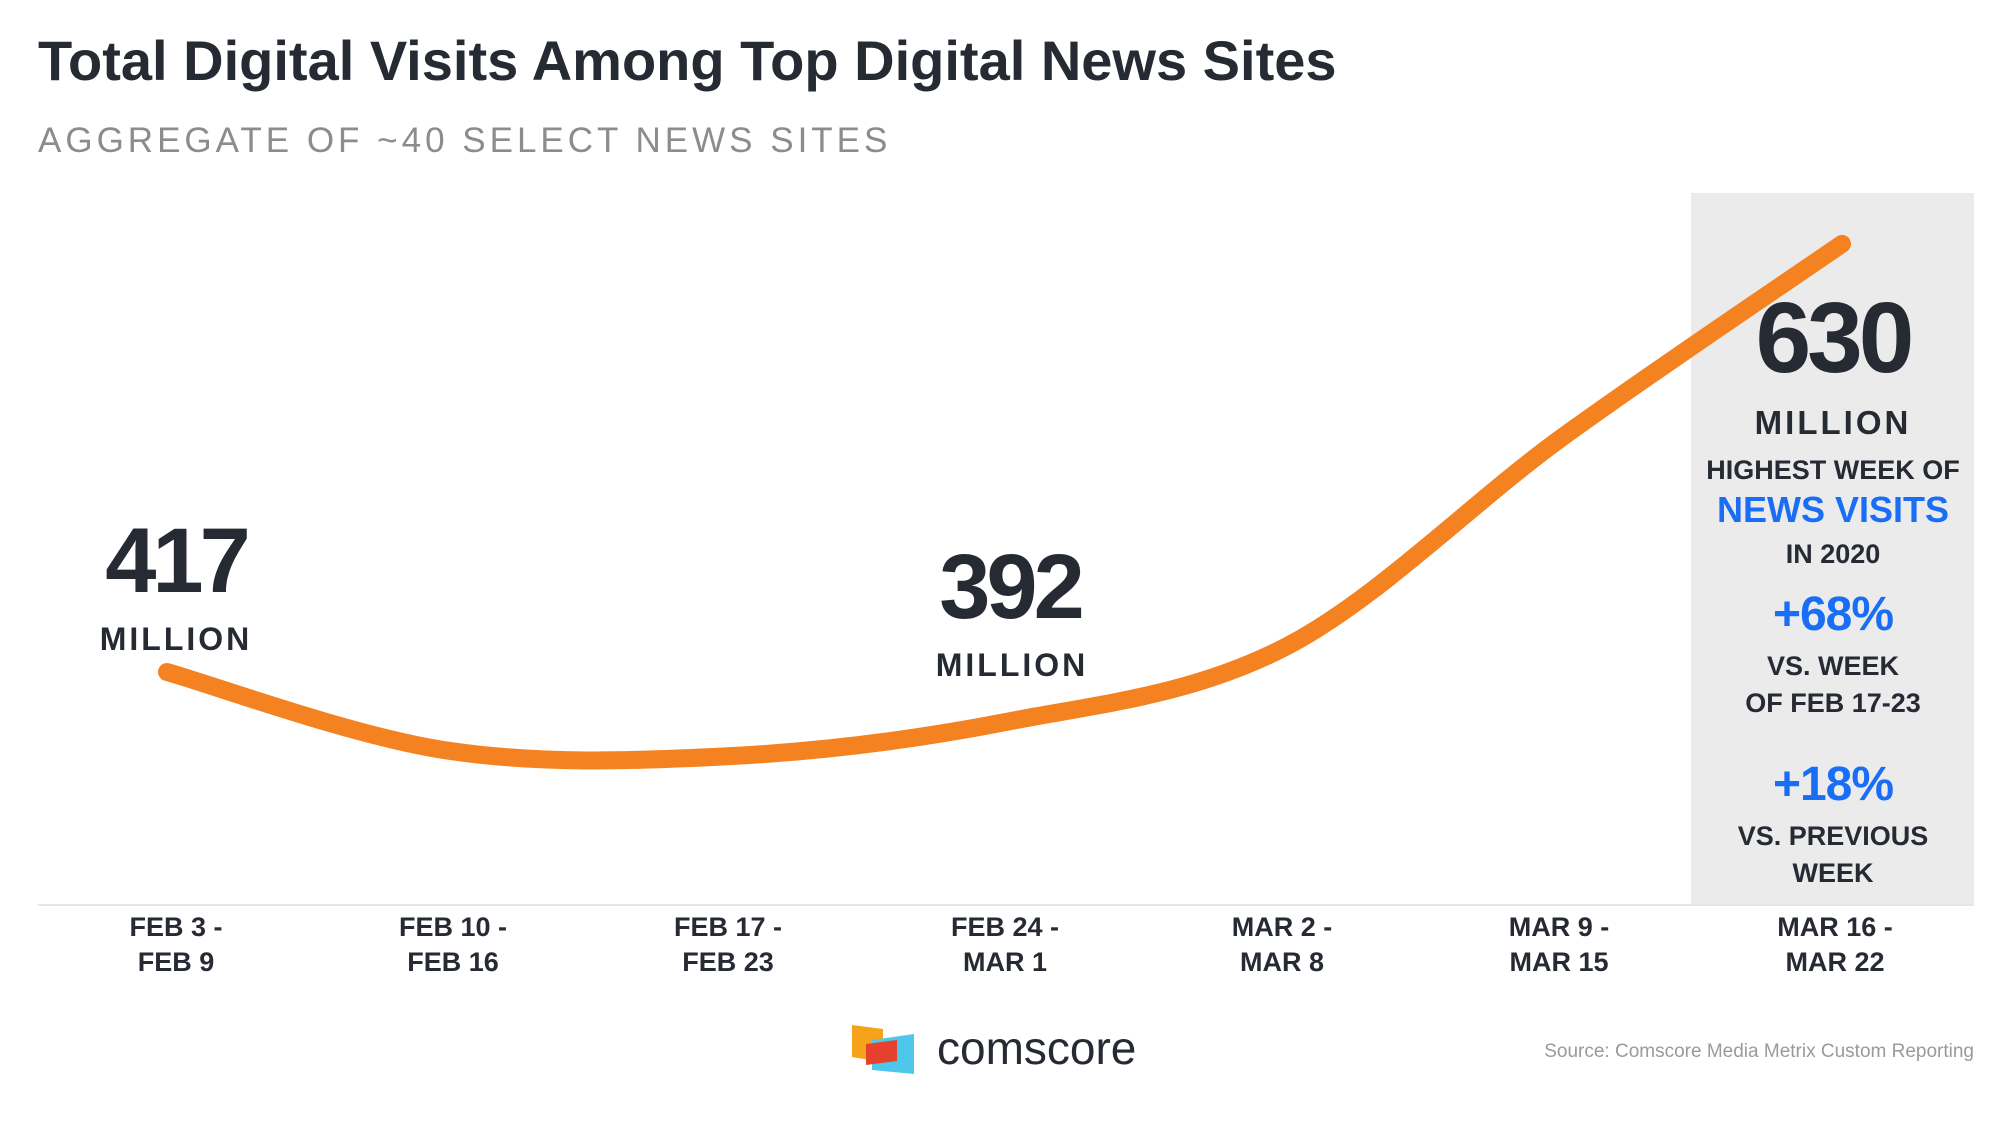  What do you see at coordinates (1833, 422) in the screenshot?
I see `annotation-last-unit: MILLION` at bounding box center [1833, 422].